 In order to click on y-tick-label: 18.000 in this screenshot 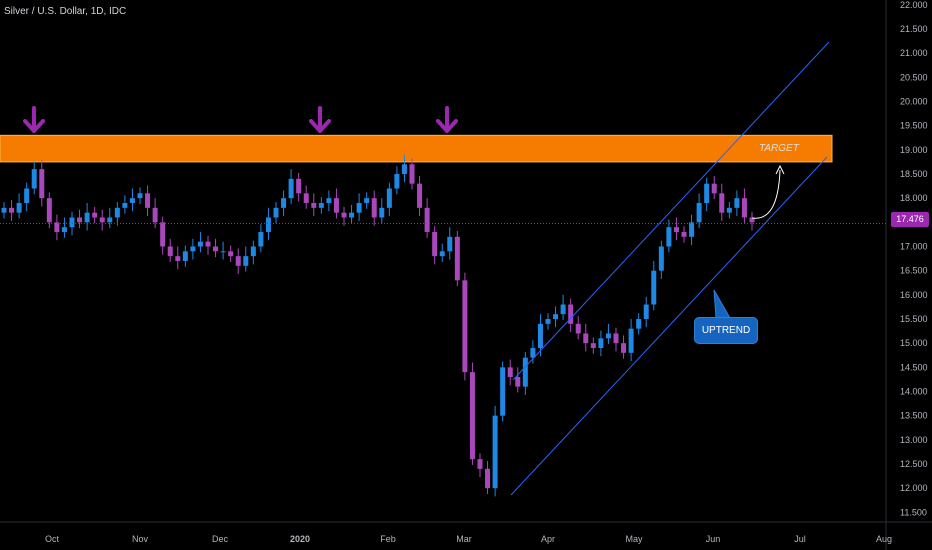, I will do `click(914, 198)`.